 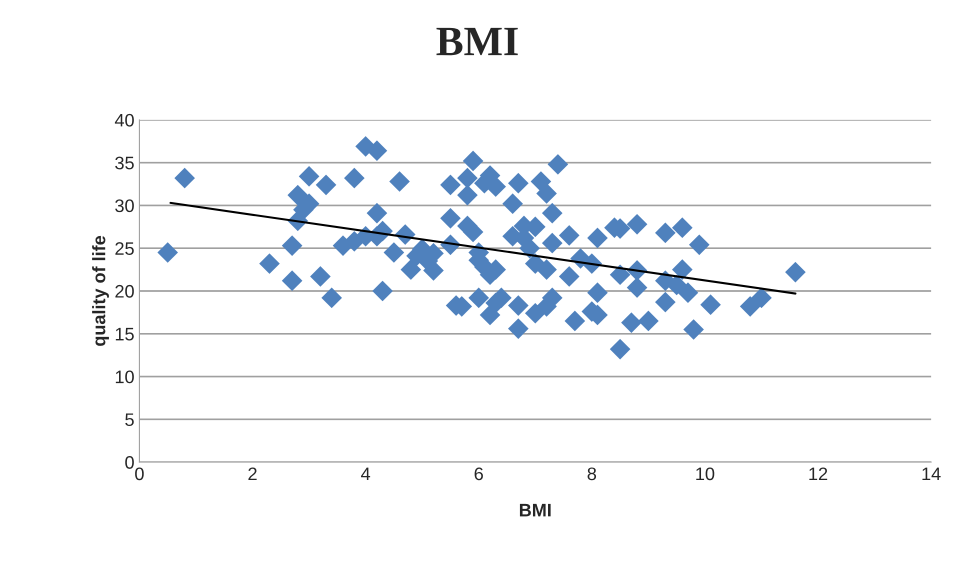 What do you see at coordinates (365, 474) in the screenshot?
I see `x-tick-label: 4` at bounding box center [365, 474].